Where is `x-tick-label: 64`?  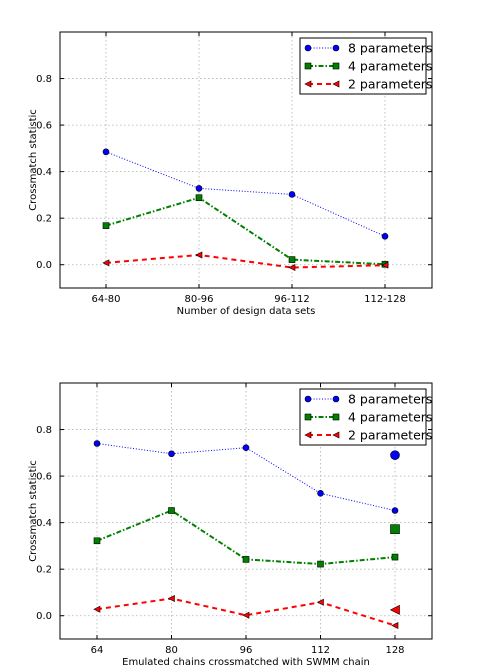 x-tick-label: 64 is located at coordinates (97, 650).